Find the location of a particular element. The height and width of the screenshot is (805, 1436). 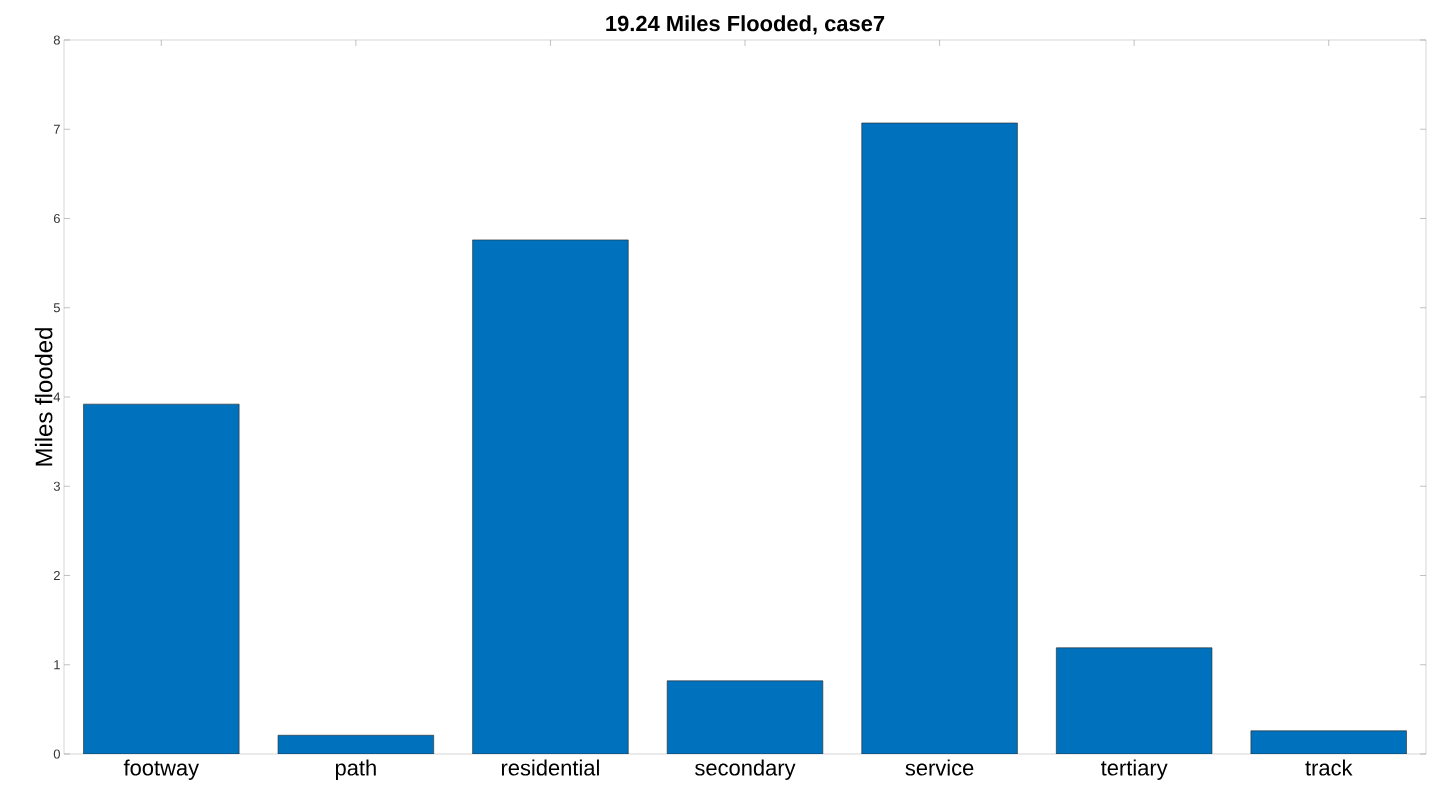

x-tick-label: secondary is located at coordinates (745, 769).